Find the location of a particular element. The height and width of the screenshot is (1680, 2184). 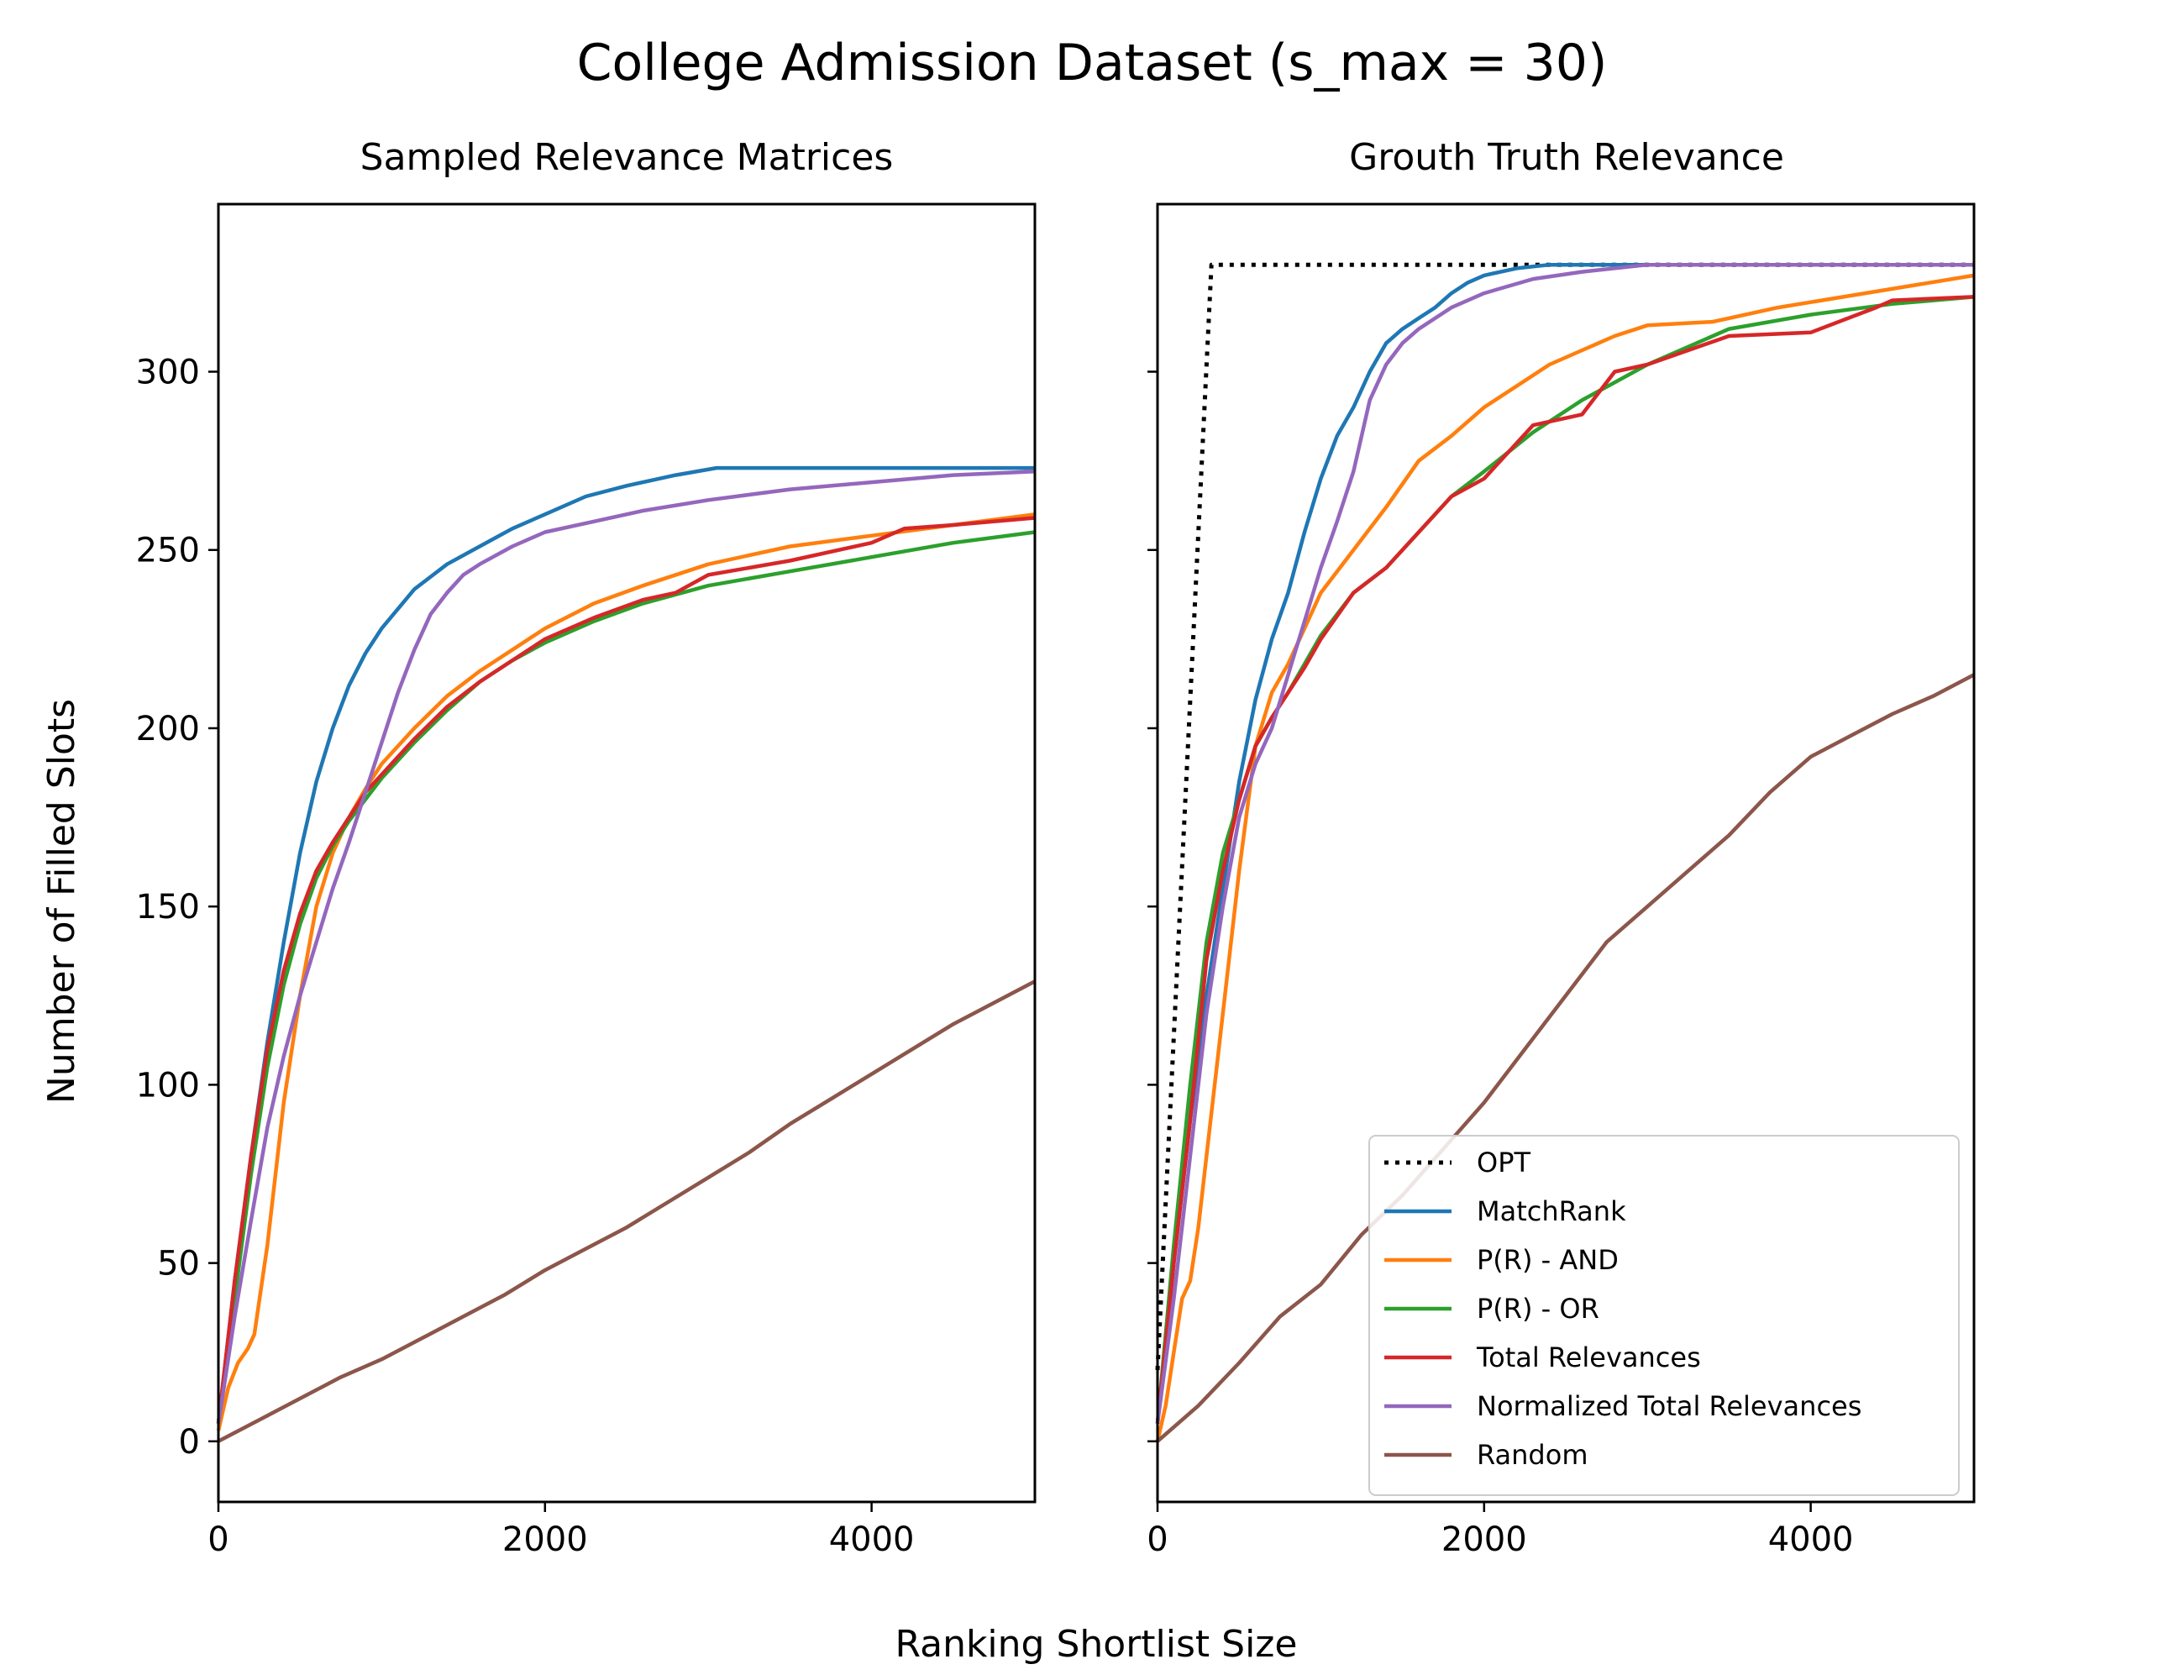

left-y-tick-label: 200 is located at coordinates (168, 729).